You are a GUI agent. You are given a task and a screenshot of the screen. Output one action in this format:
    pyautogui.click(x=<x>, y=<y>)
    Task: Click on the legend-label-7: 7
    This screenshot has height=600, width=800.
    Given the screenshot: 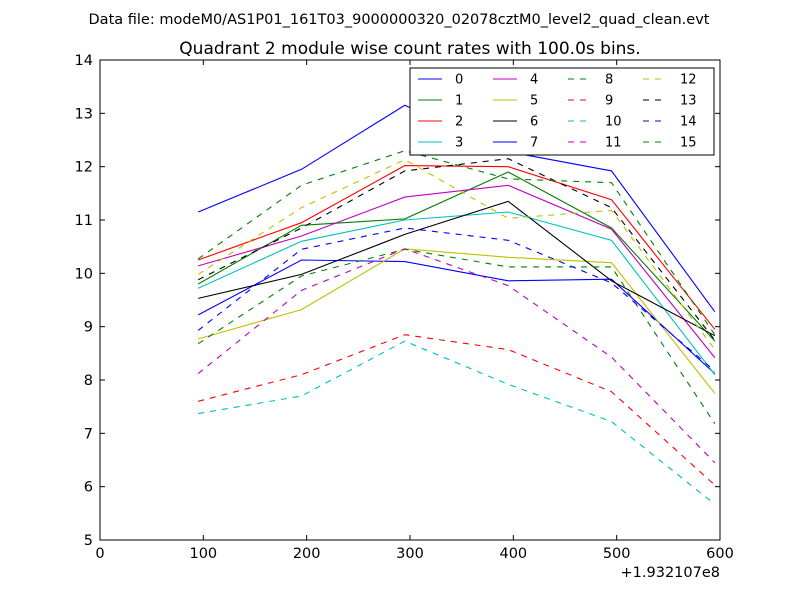 What is the action you would take?
    pyautogui.click(x=534, y=143)
    